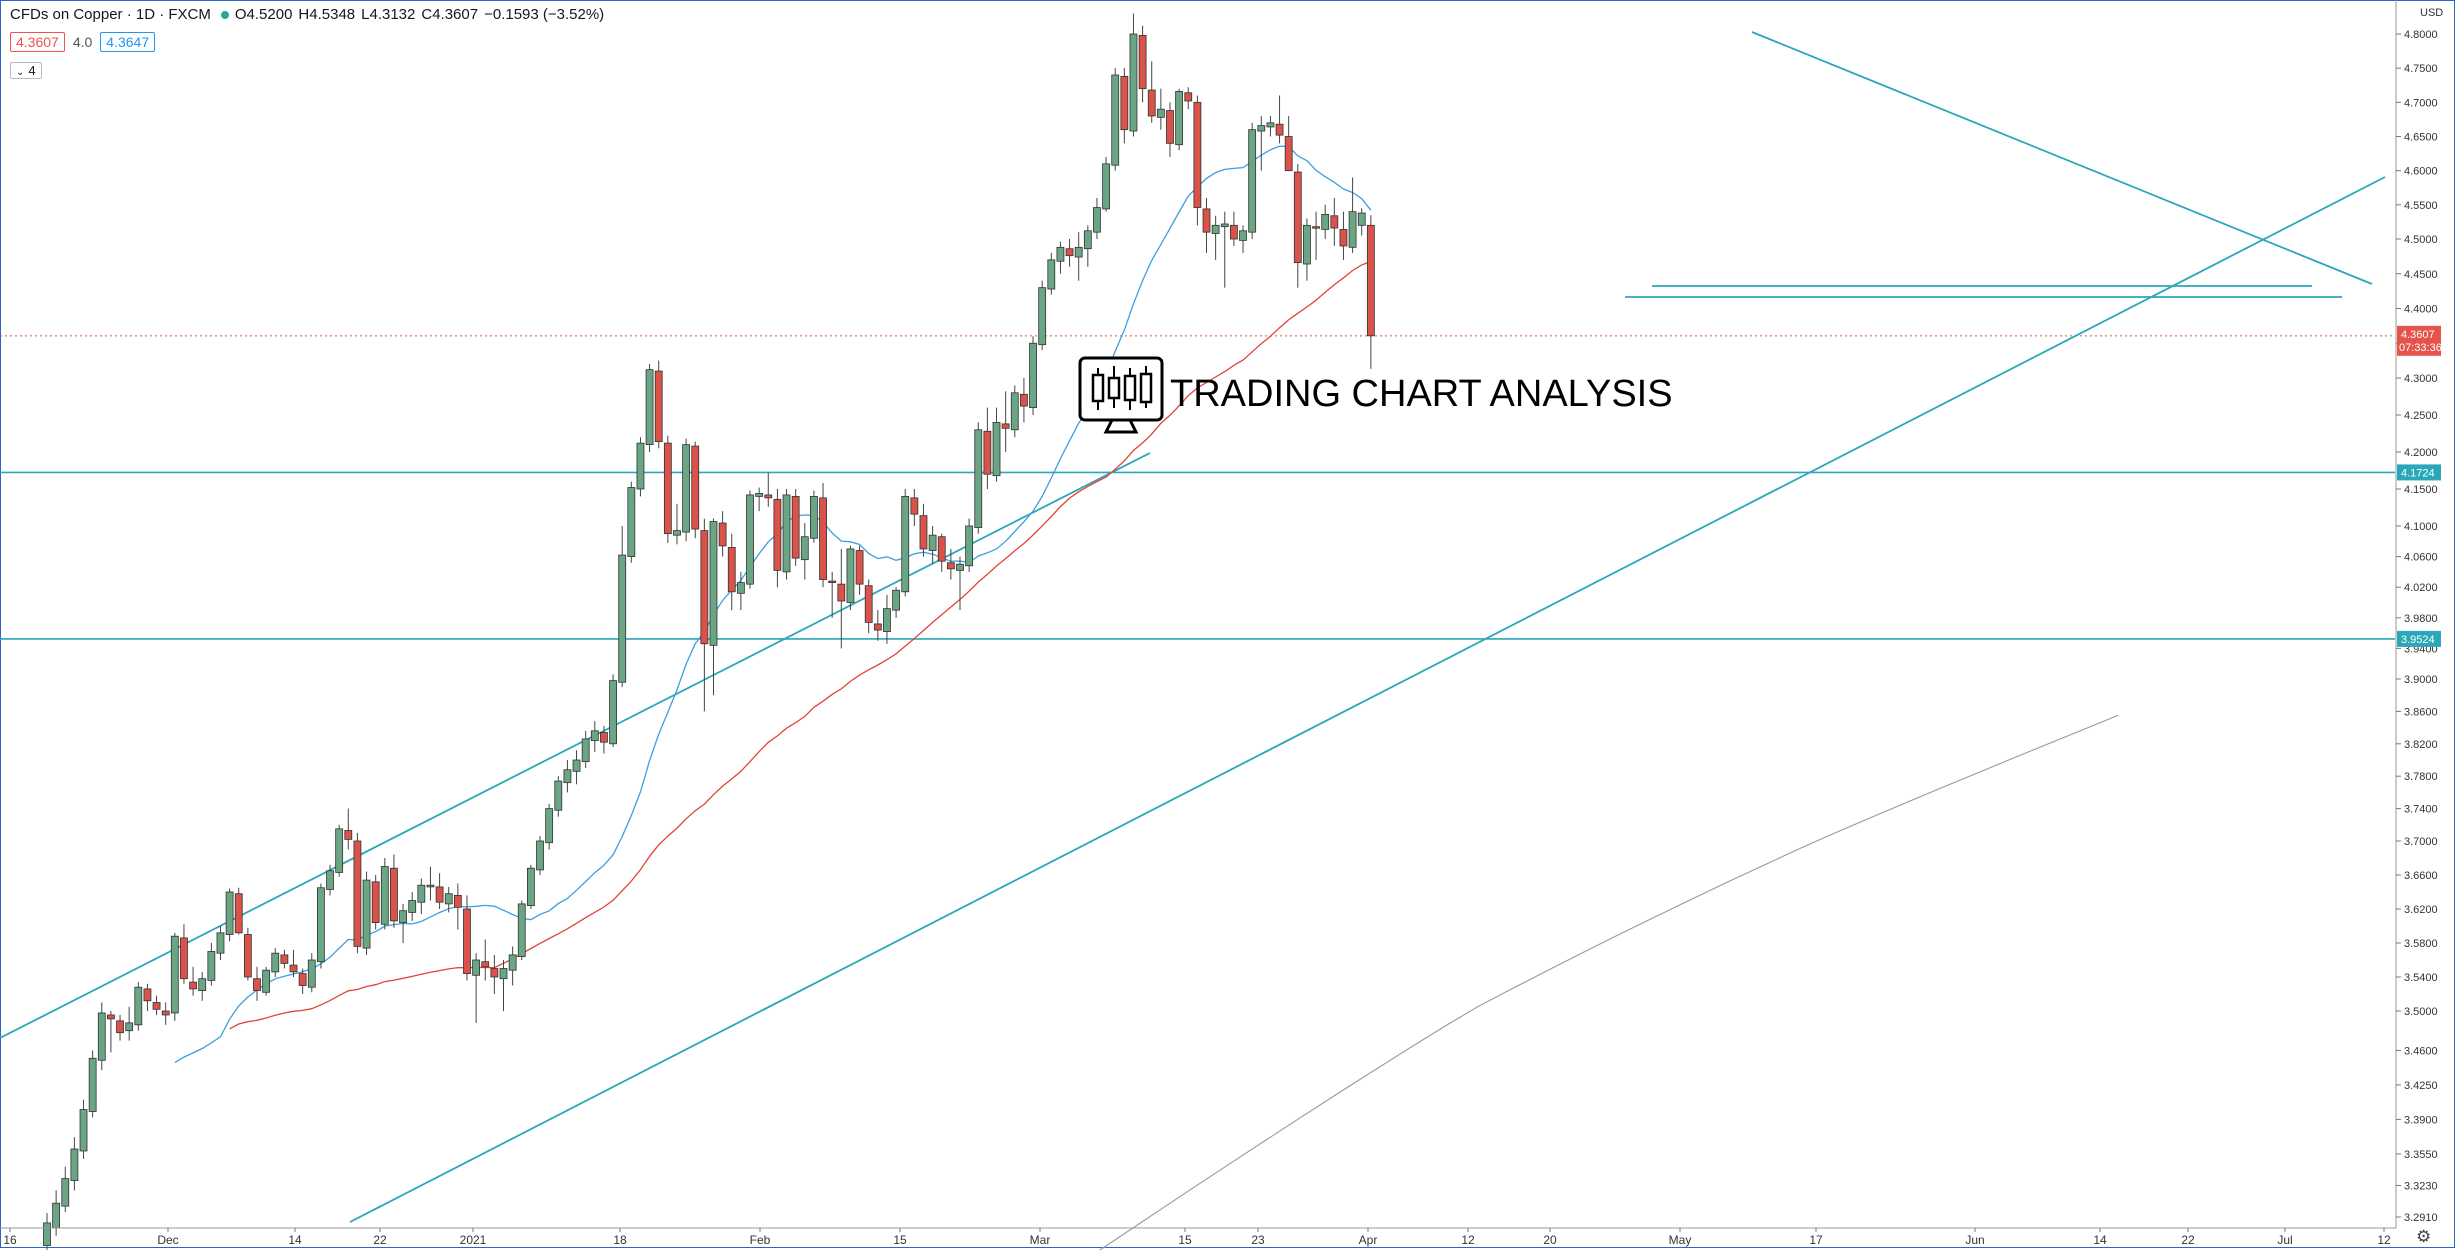 This screenshot has width=2457, height=1250. Describe the element at coordinates (26, 70) in the screenshot. I see `legend-toggle: ⌄ 4` at that location.